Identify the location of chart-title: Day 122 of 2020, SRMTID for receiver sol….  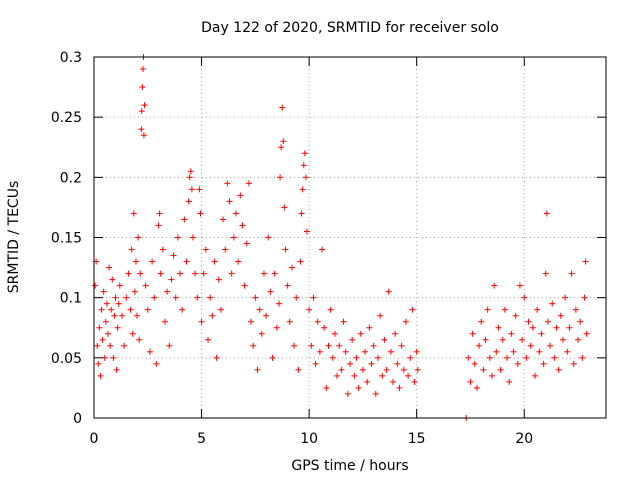
(350, 28).